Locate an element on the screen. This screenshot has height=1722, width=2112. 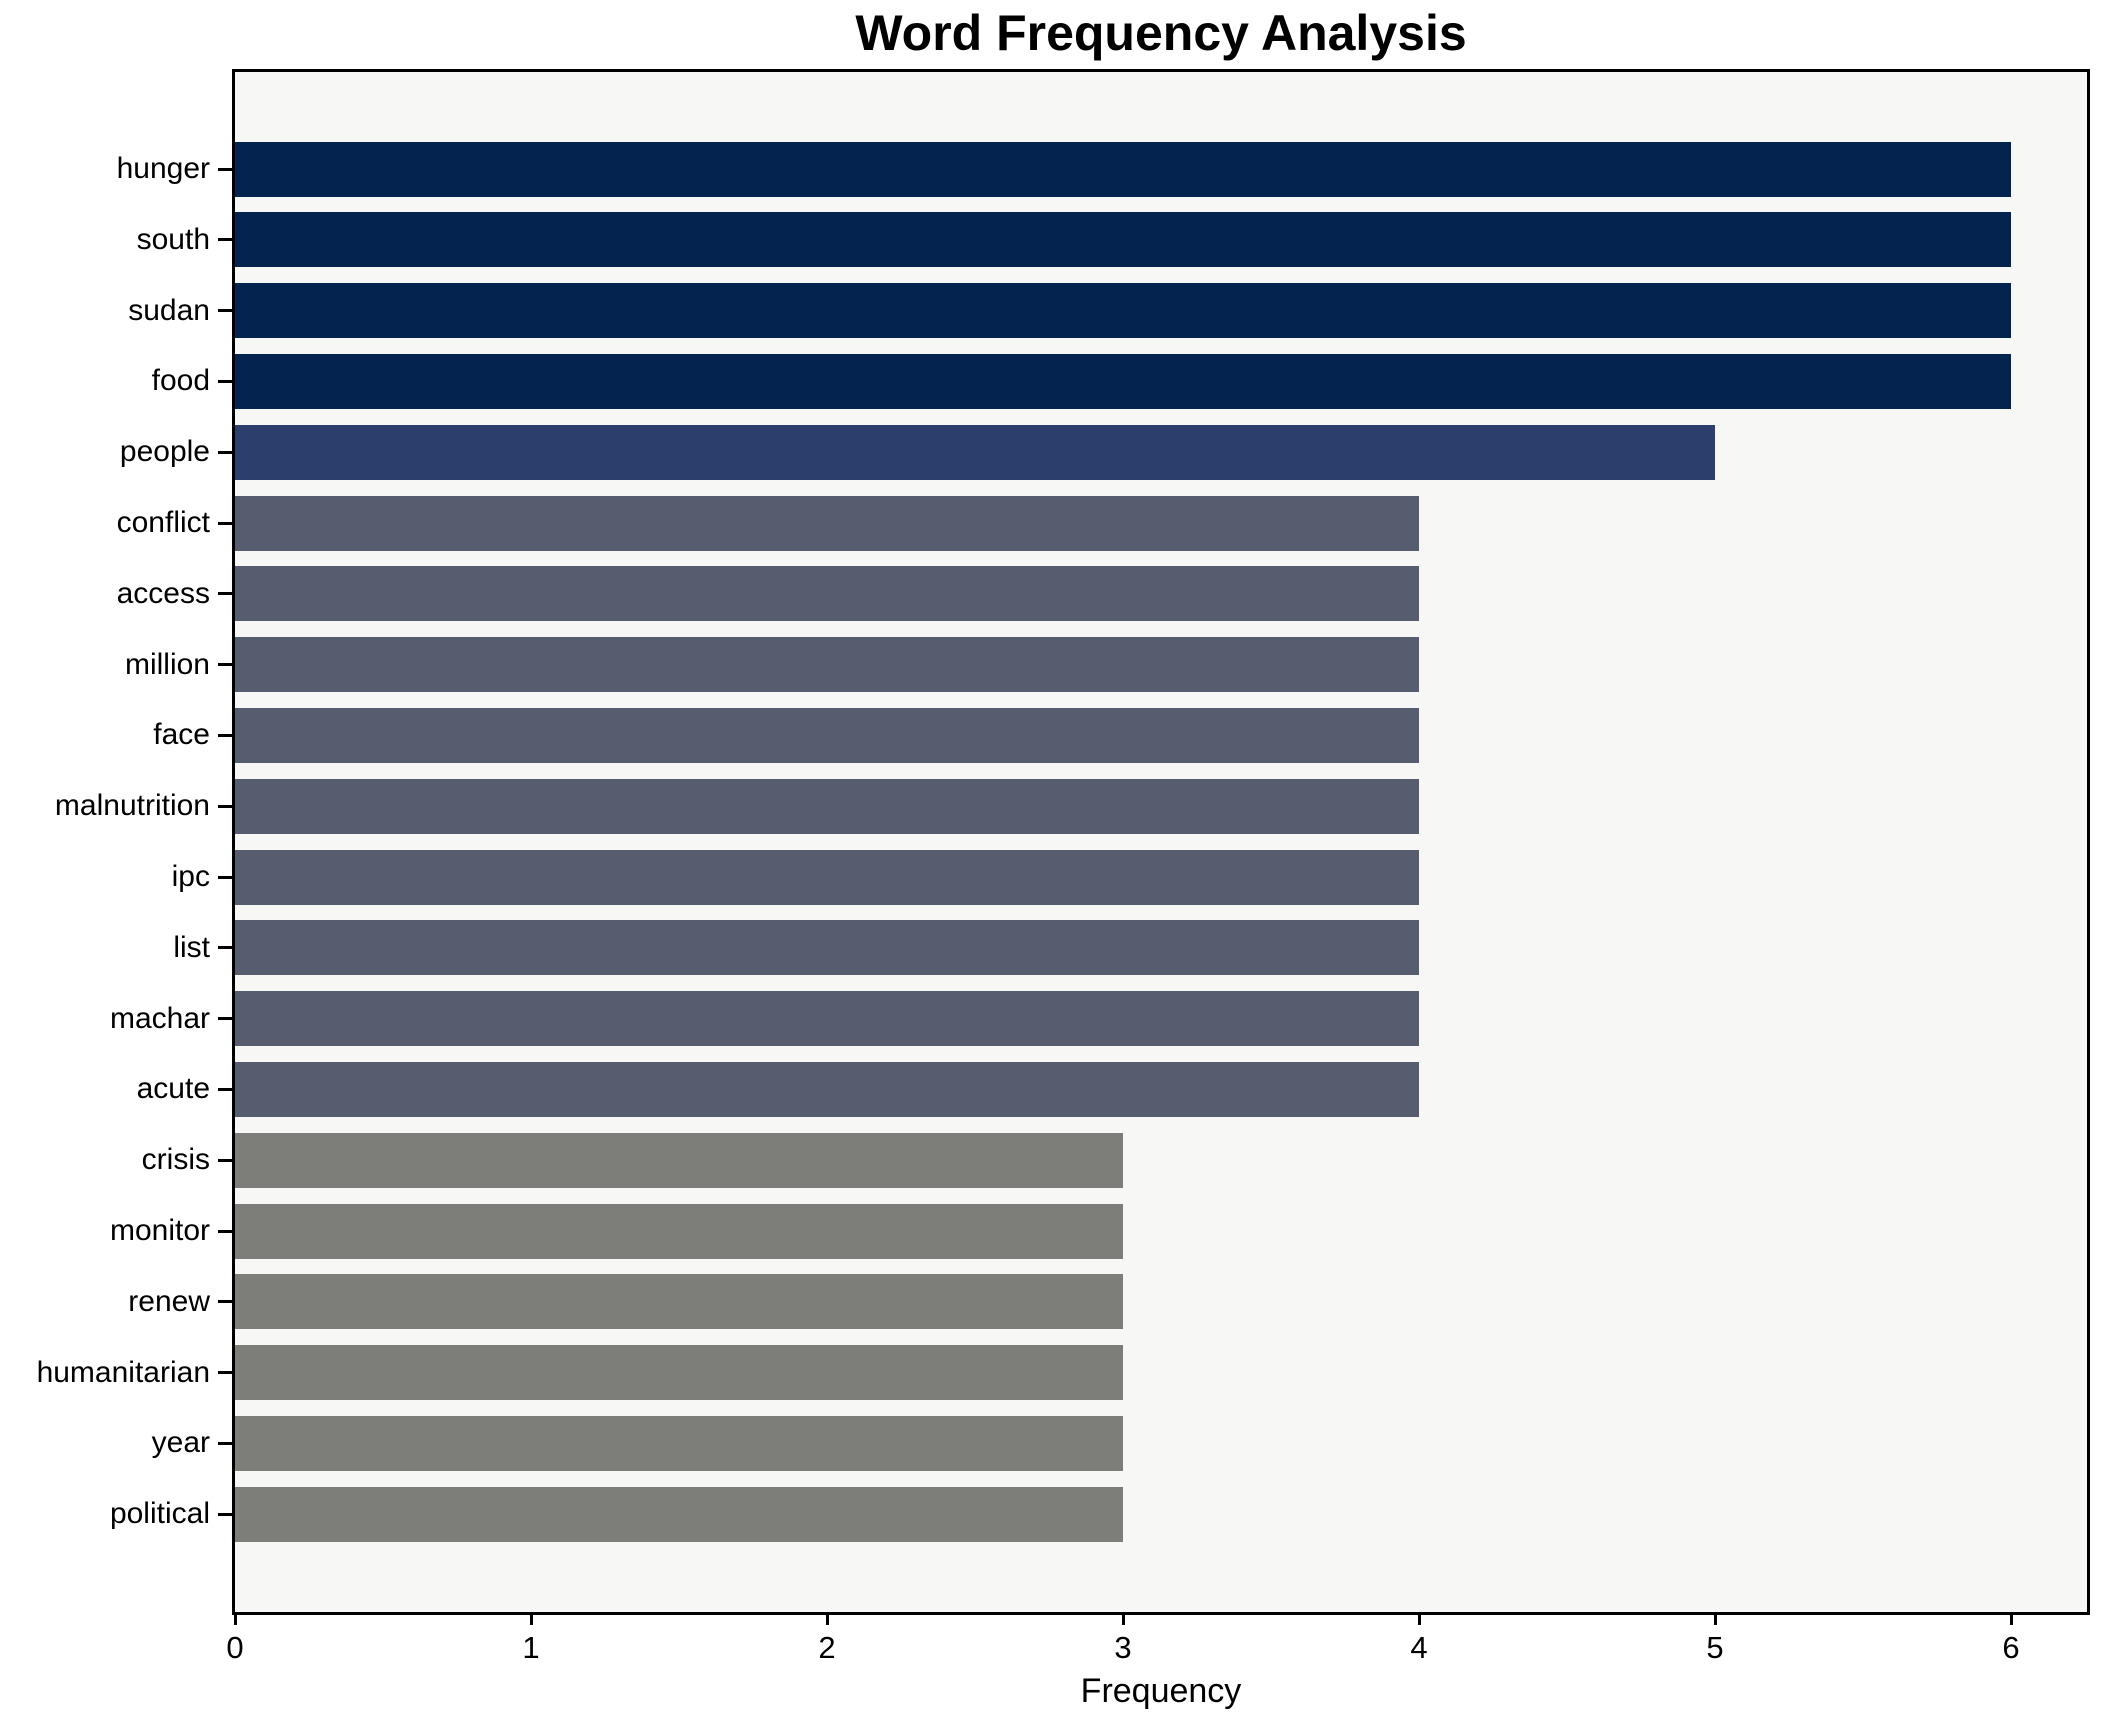
y-tick-label: food is located at coordinates (180, 381).